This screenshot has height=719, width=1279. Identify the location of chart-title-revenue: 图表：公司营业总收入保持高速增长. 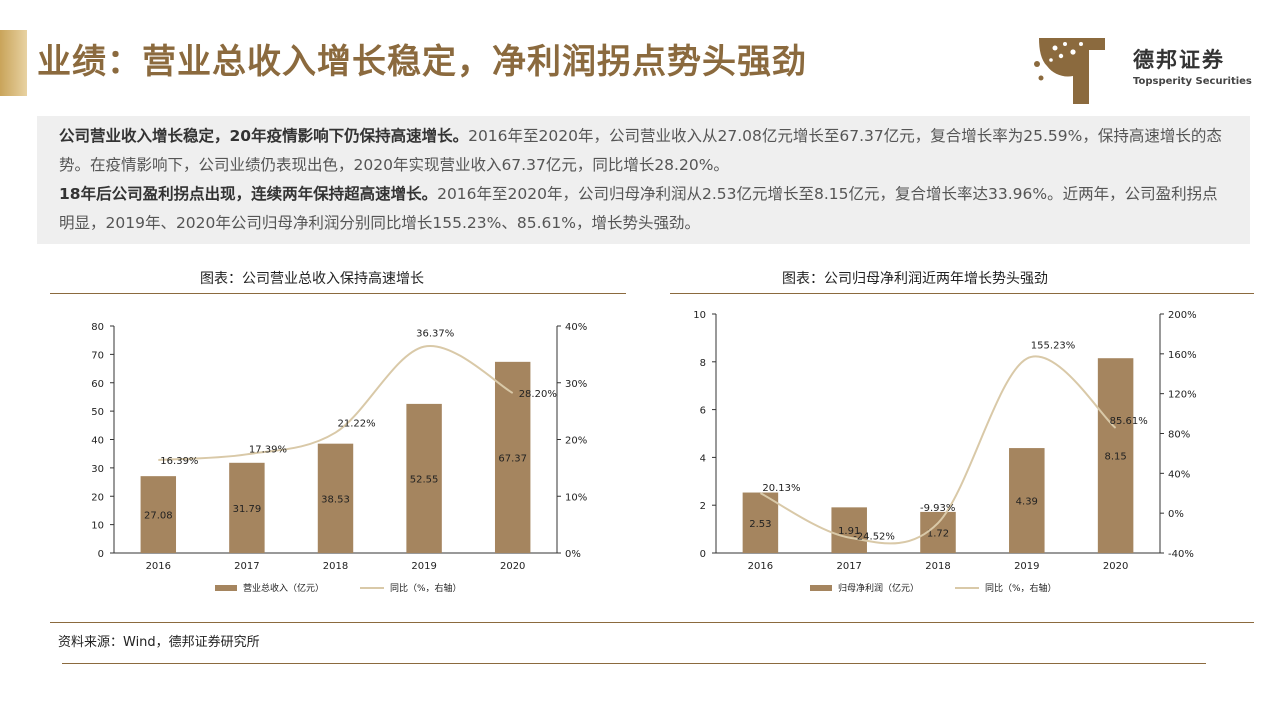
(312, 279).